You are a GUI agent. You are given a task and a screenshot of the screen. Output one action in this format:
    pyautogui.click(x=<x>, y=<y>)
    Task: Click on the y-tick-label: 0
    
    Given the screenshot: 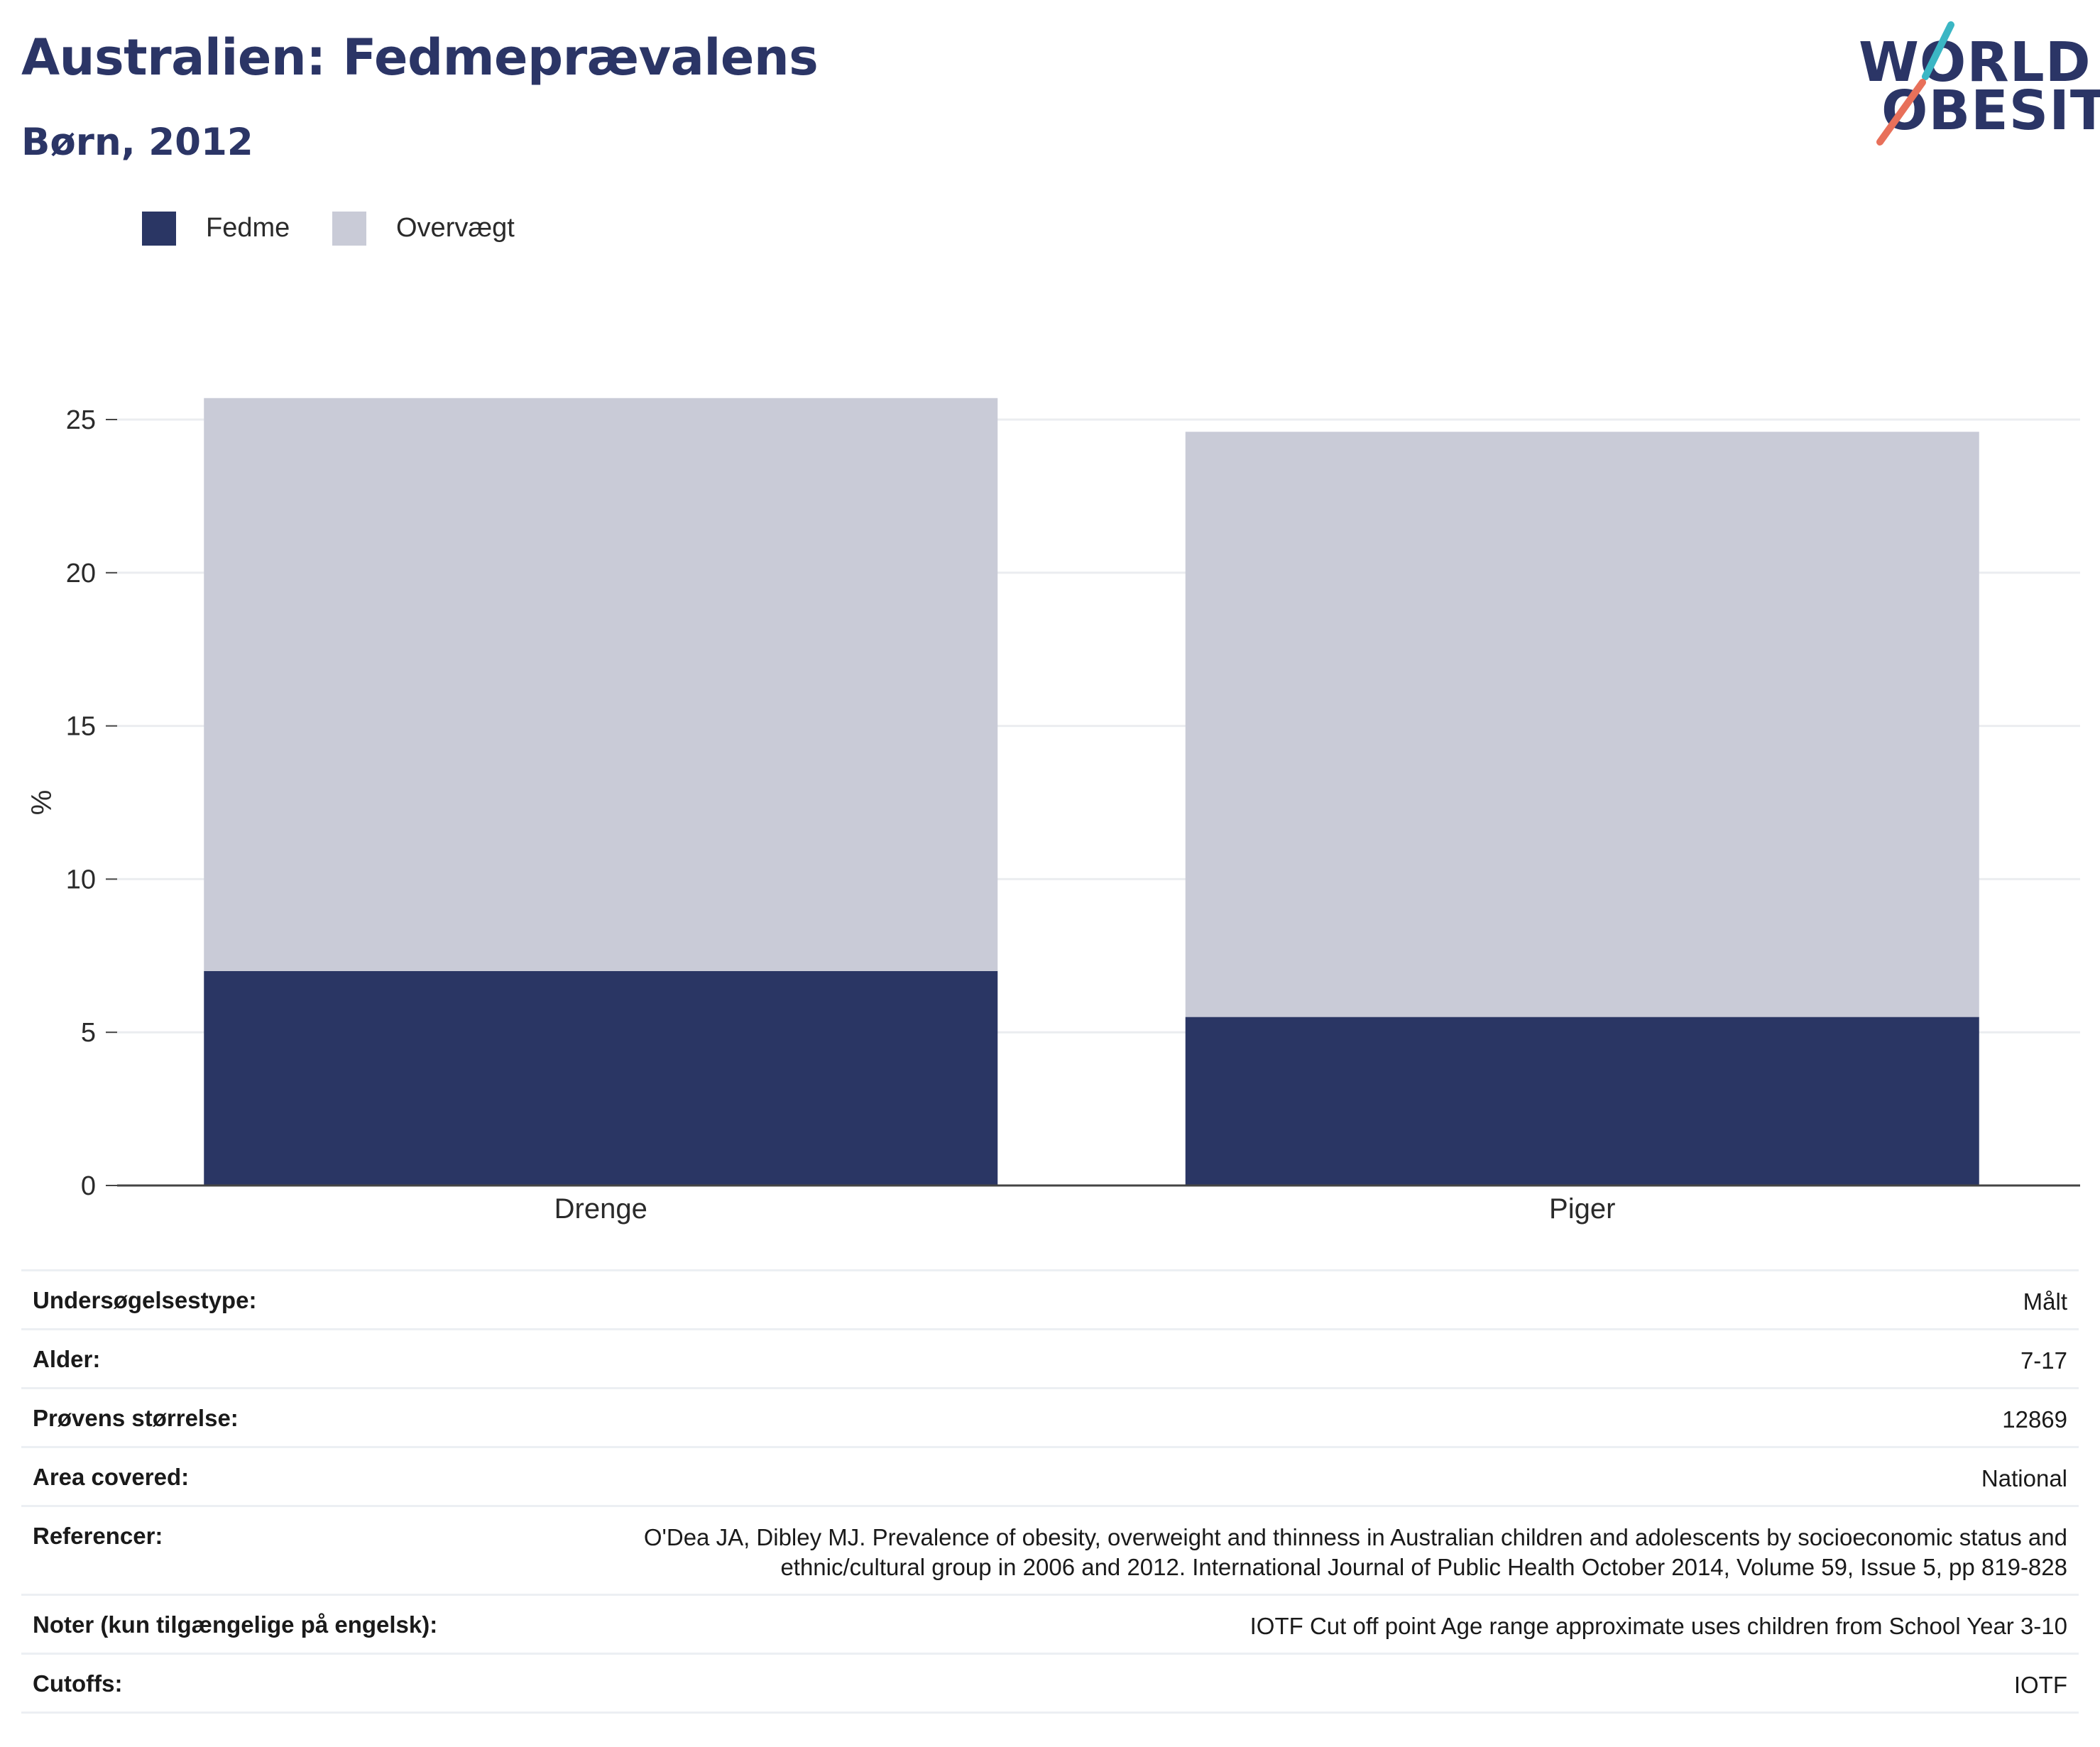 What is the action you would take?
    pyautogui.click(x=88, y=1186)
    